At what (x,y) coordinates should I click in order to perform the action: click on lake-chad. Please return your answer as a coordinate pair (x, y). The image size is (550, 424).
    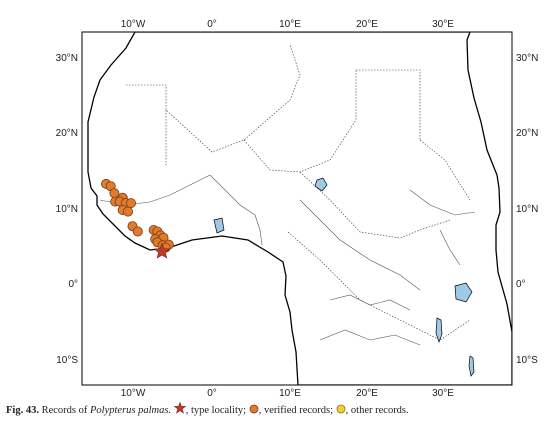
    Looking at the image, I should click on (321, 184).